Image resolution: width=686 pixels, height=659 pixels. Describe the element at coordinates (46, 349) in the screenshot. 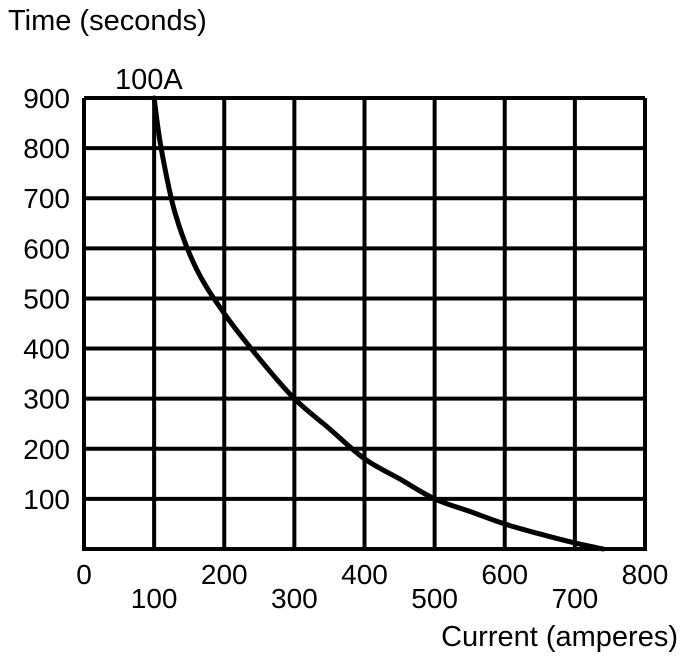

I see `y-tick-label: 400` at that location.